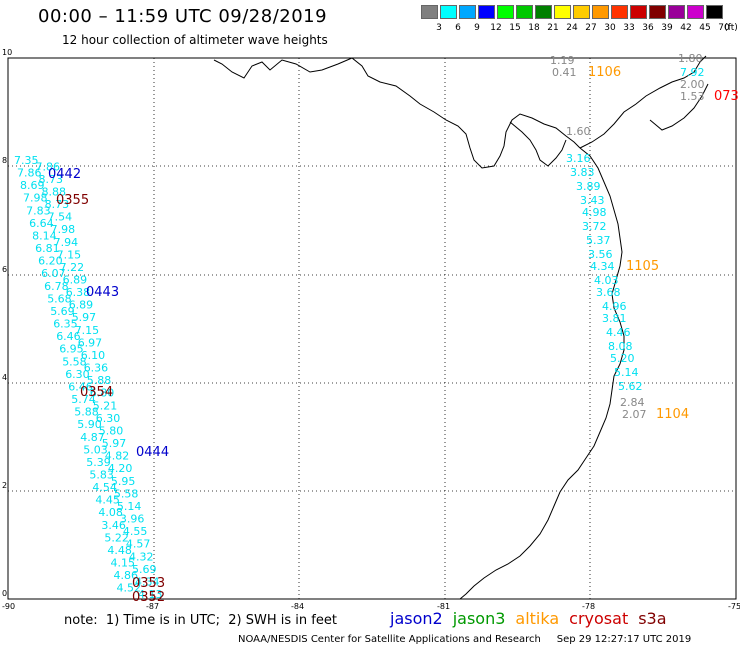 The image size is (740, 650). What do you see at coordinates (629, 28) in the screenshot?
I see `legend-label: 33` at bounding box center [629, 28].